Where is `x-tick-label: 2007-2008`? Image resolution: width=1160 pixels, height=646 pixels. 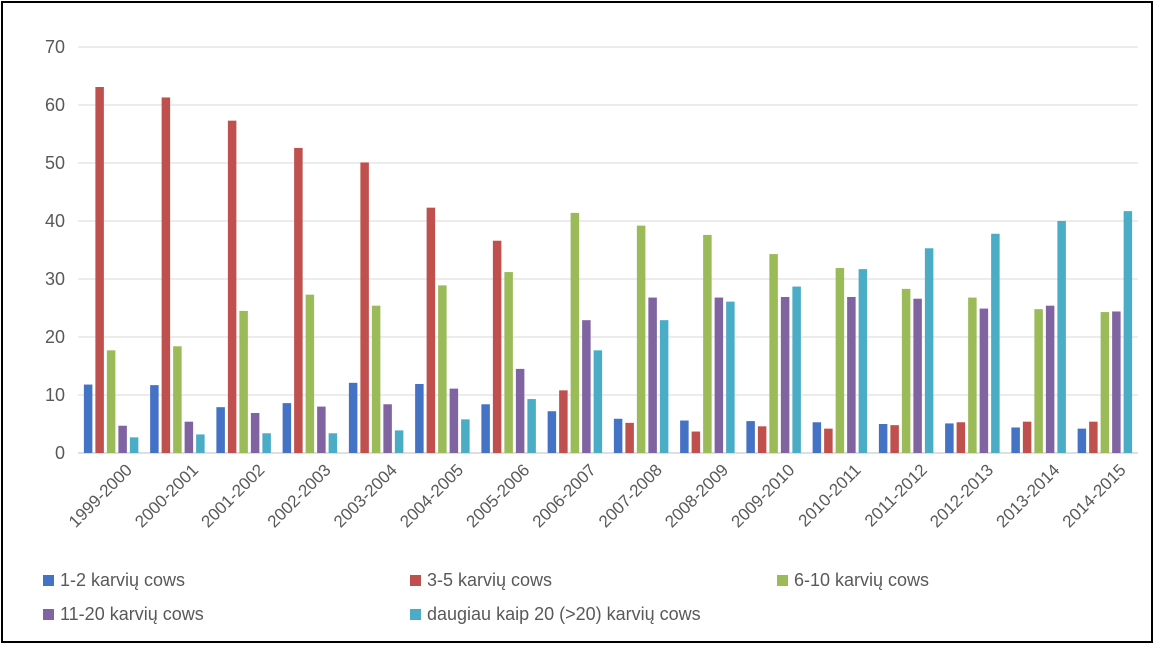
x-tick-label: 2007-2008 is located at coordinates (630, 495).